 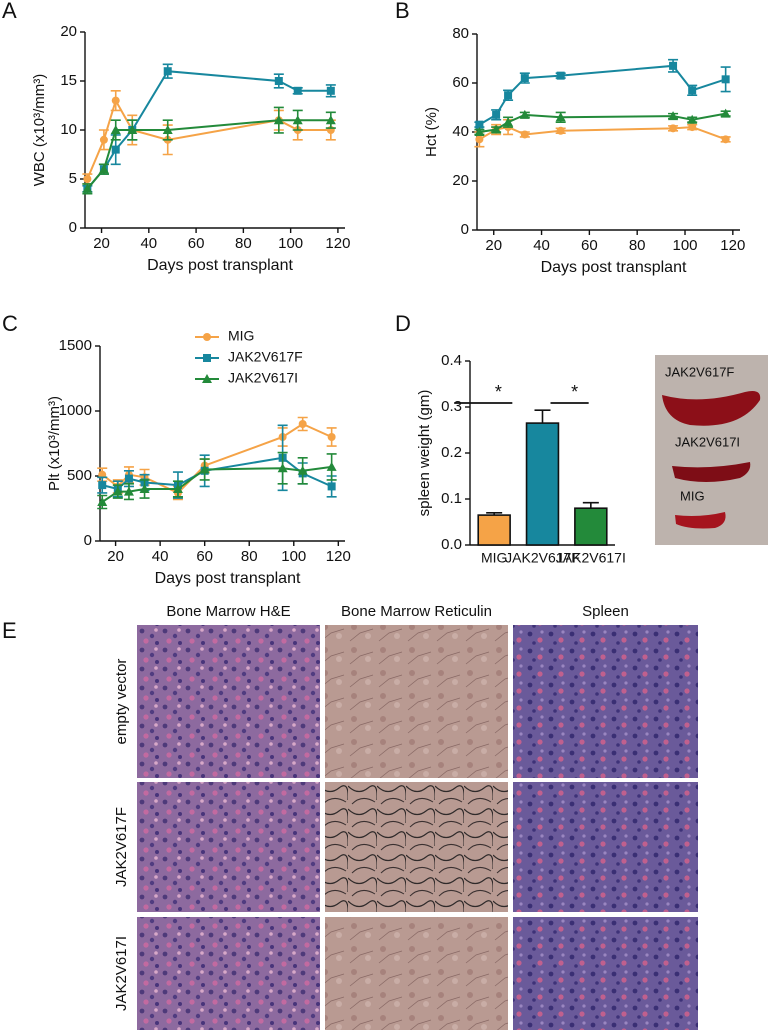 What do you see at coordinates (451, 360) in the screenshot?
I see `y-tick-label: 0.4` at bounding box center [451, 360].